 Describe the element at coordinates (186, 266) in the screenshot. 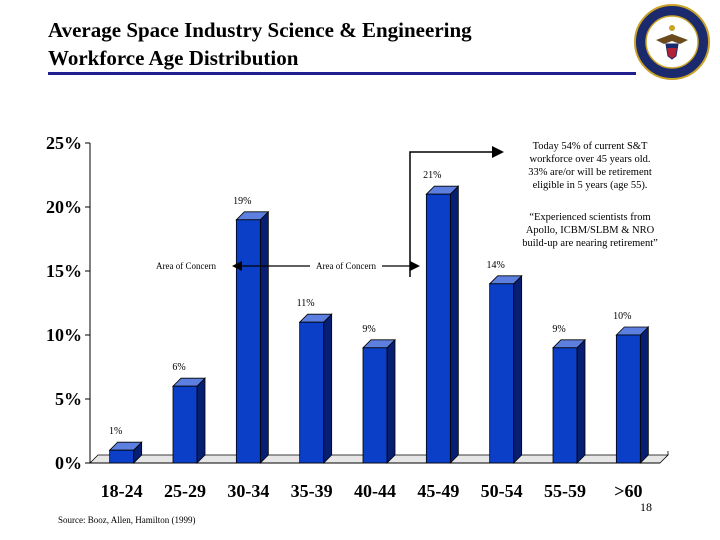

I see `concern-label-left: Area of Concern` at that location.